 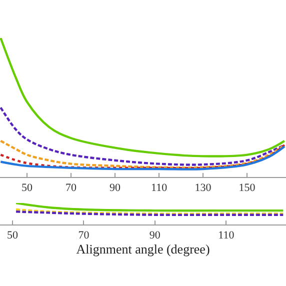 What do you see at coordinates (143, 249) in the screenshot?
I see `x-axis-title: Alignment angle (degree)` at bounding box center [143, 249].